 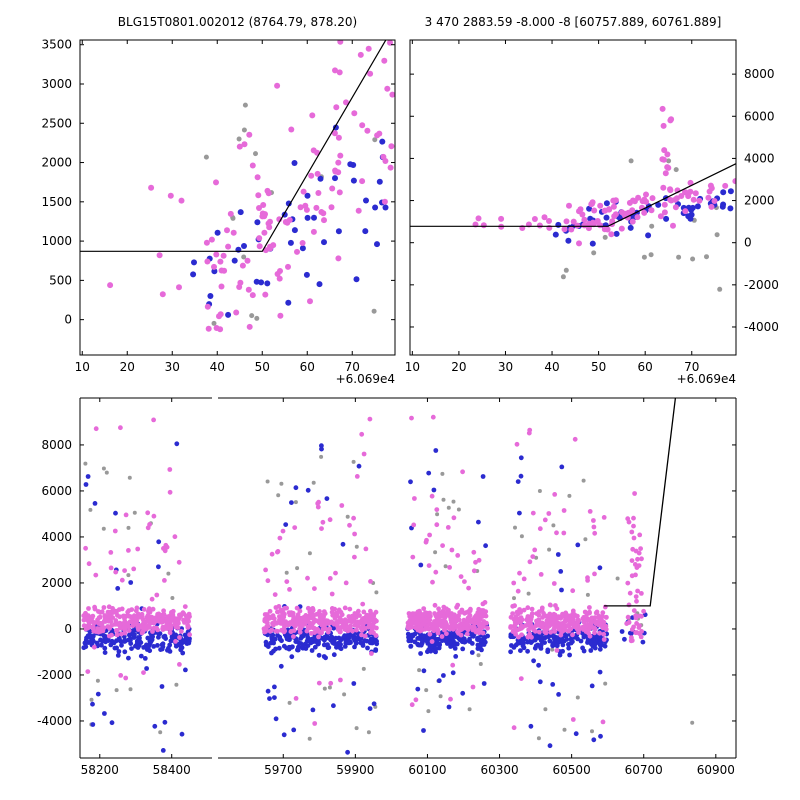 What do you see at coordinates (499, 770) in the screenshot?
I see `svg-text: 60300` at bounding box center [499, 770].